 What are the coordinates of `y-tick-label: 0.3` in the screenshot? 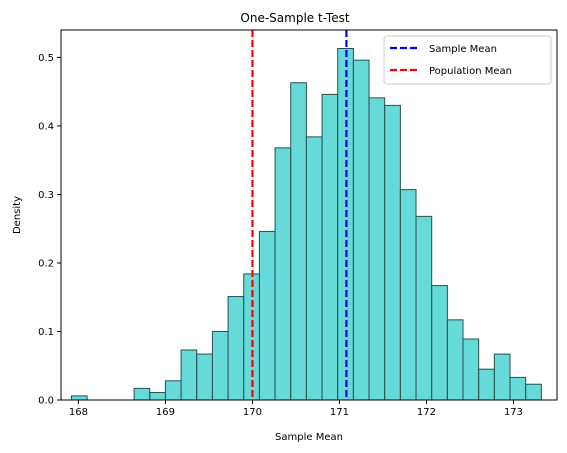 It's located at (46, 195).